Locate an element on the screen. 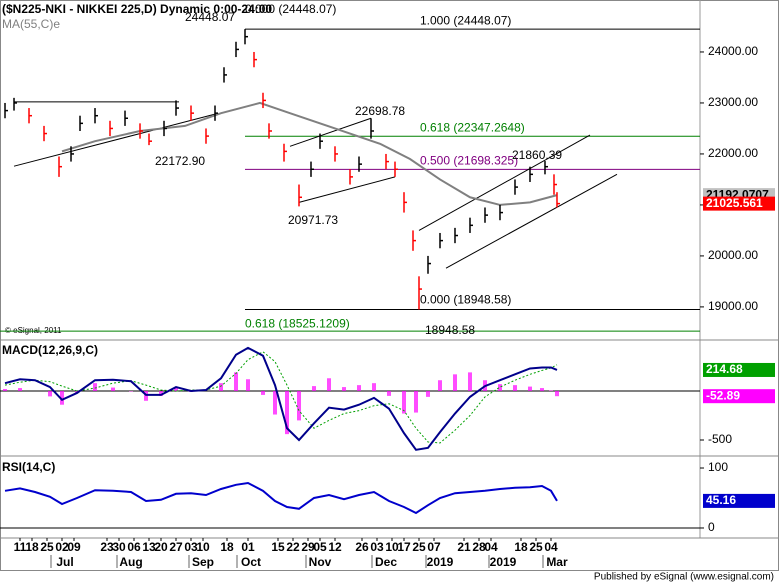 This screenshot has height=584, width=779. annotation: 22698.78 is located at coordinates (380, 111).